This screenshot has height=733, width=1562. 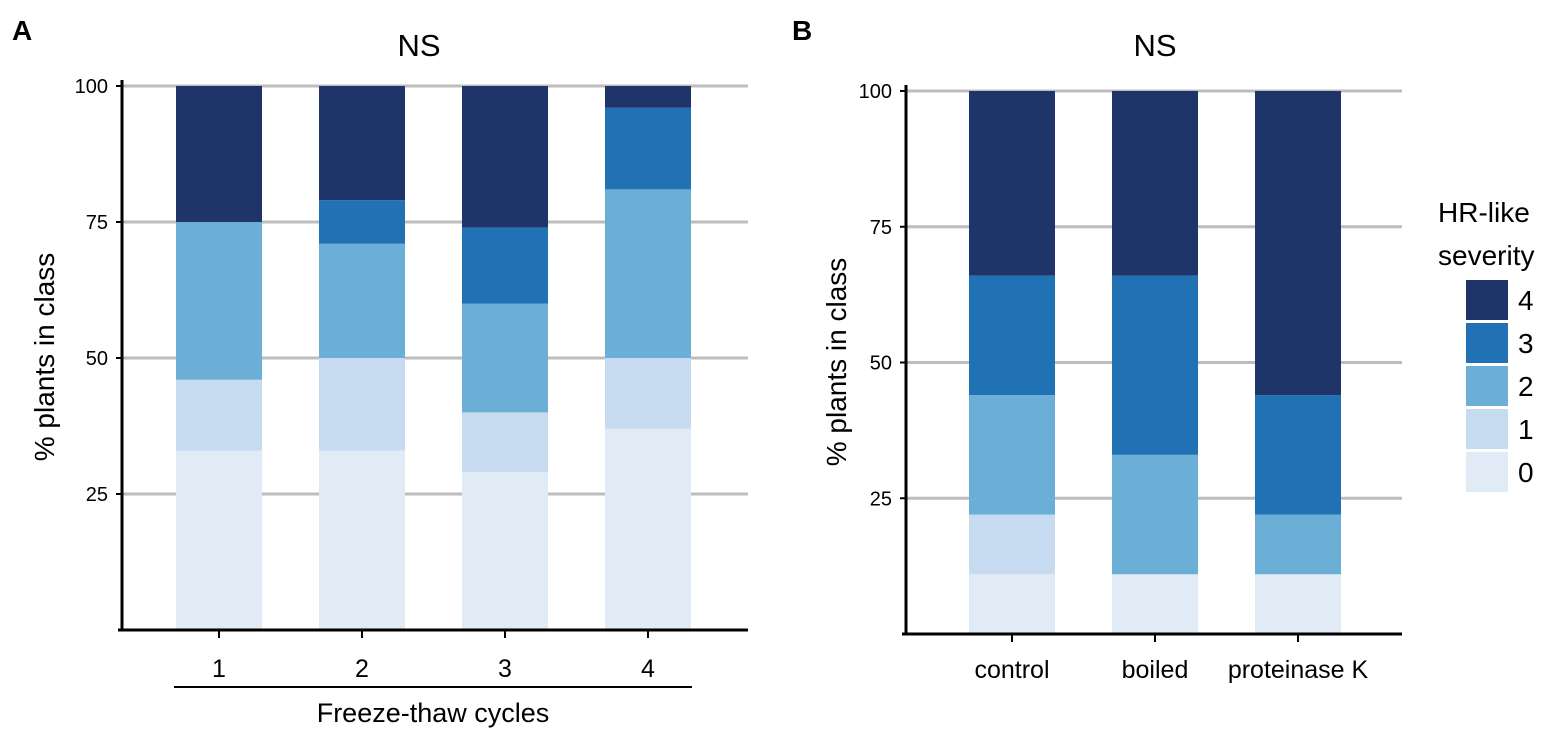 I want to click on legend-title-line-1: HR-like, so click(x=1484, y=212).